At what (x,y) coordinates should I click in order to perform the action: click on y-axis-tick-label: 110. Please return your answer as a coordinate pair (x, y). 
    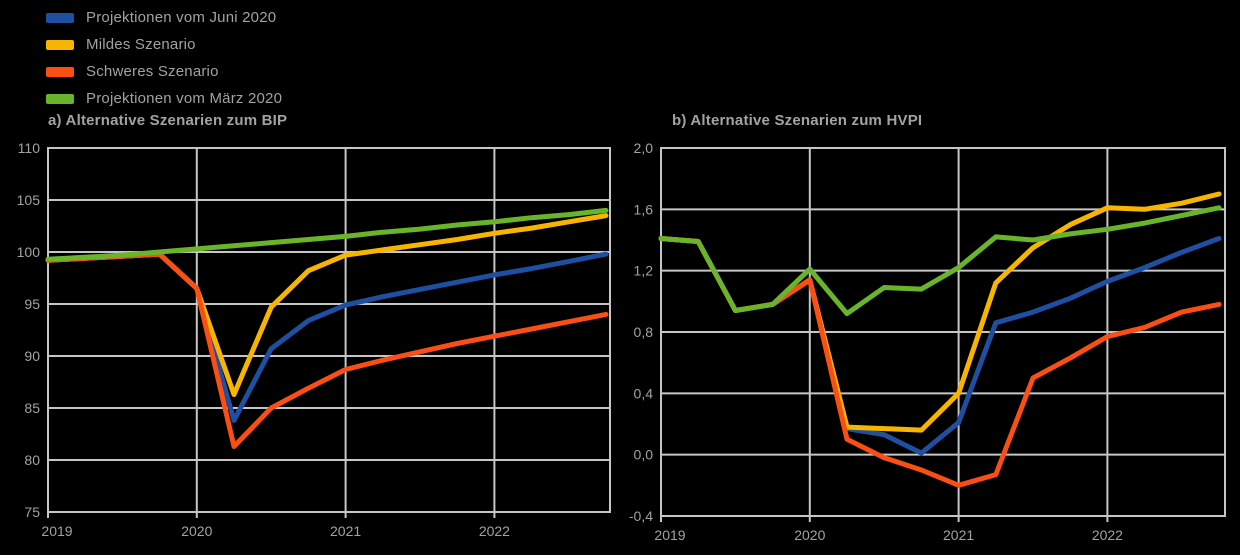
    Looking at the image, I should click on (29, 148).